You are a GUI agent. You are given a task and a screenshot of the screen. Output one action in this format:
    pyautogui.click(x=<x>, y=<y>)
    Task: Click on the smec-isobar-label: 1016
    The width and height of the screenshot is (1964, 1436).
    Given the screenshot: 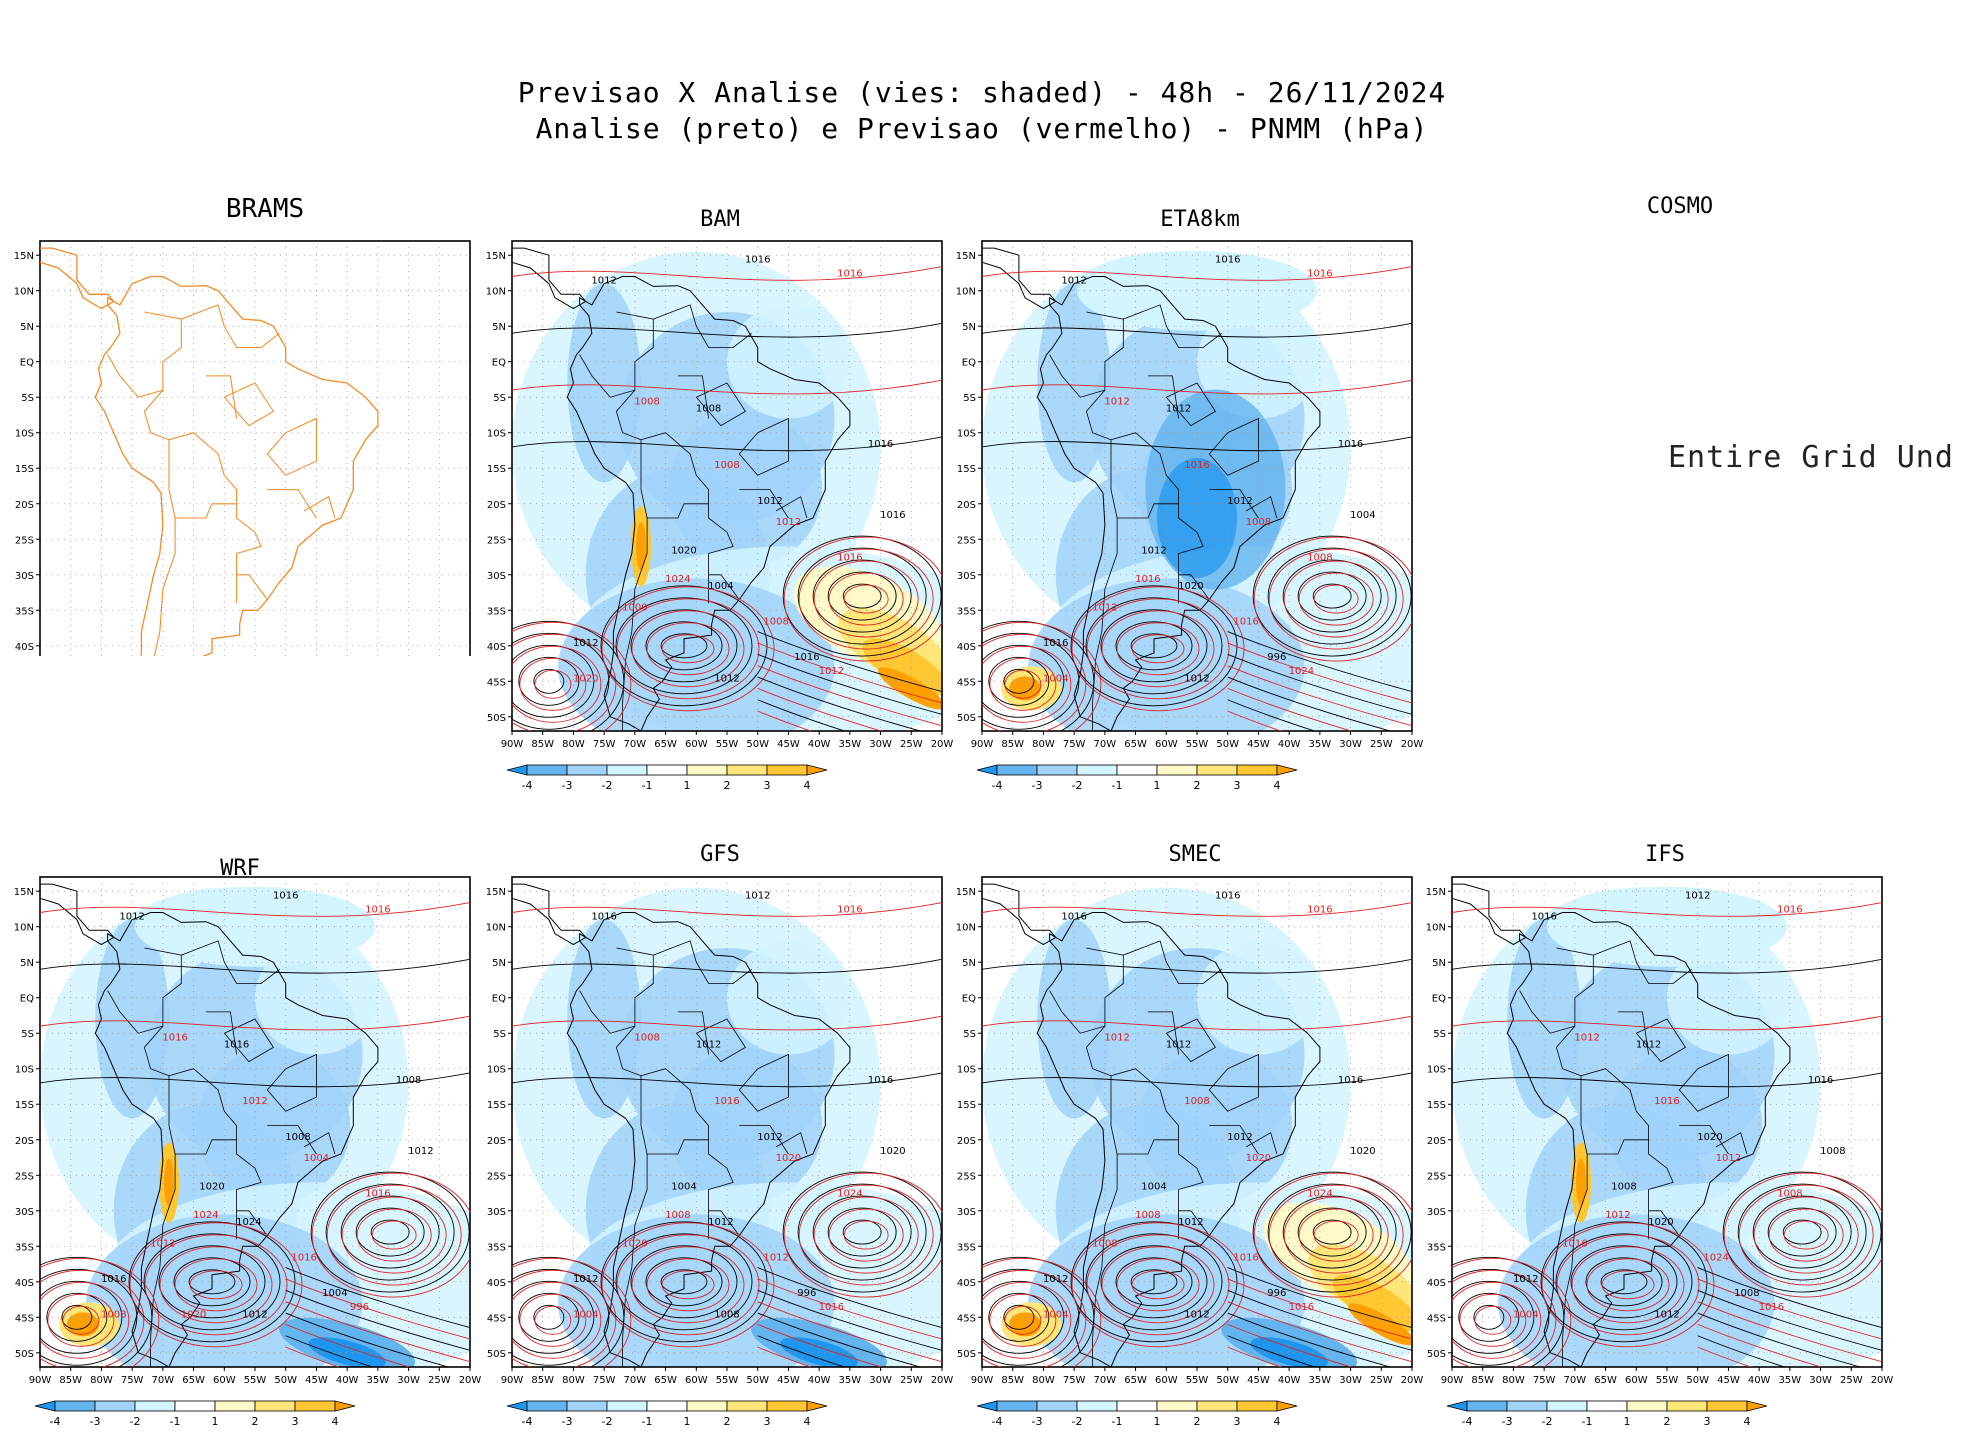 What is the action you would take?
    pyautogui.click(x=1227, y=895)
    